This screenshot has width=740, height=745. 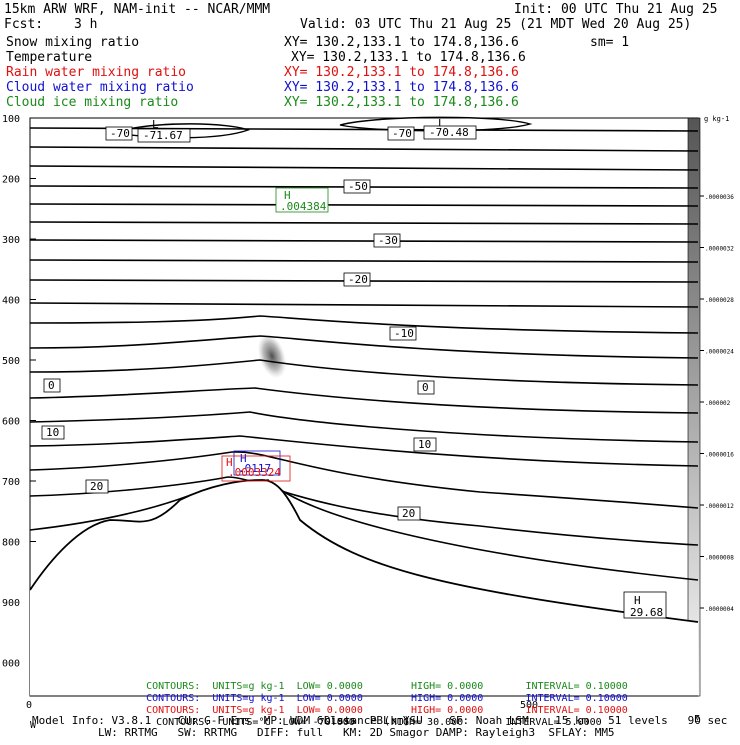 I want to click on x-axis-label: Distance (km), so click(x=367, y=720).